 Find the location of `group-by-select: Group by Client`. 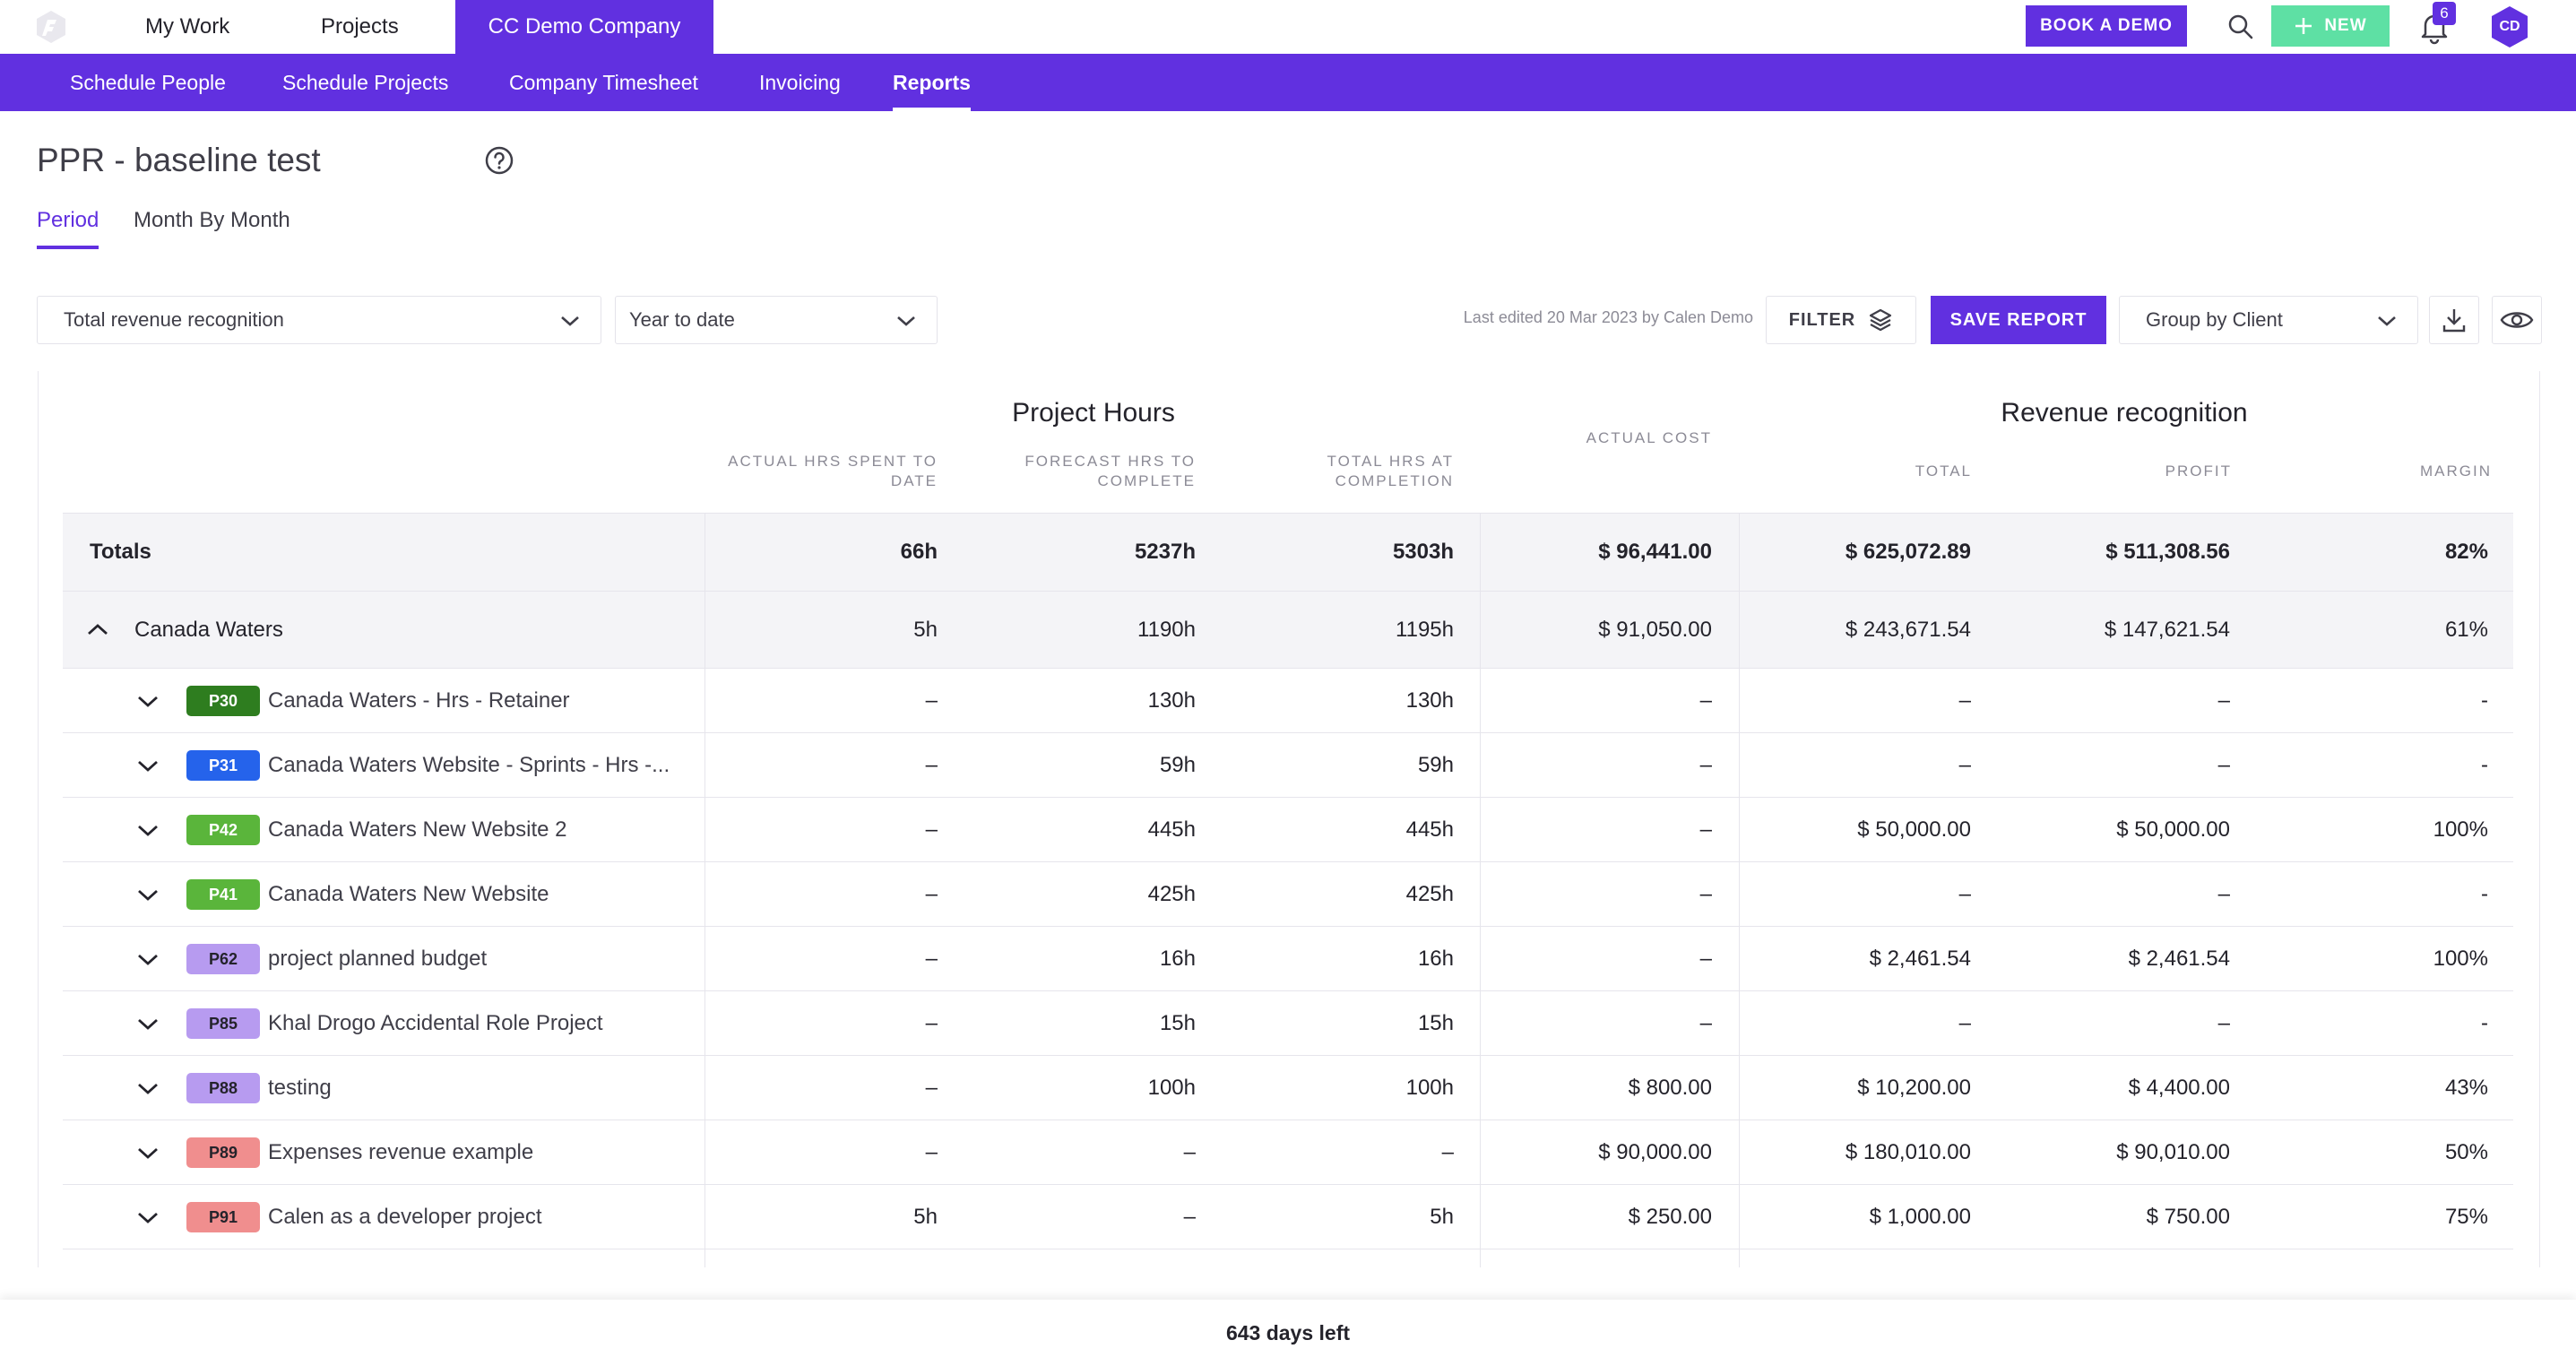

group-by-select: Group by Client is located at coordinates (2268, 320).